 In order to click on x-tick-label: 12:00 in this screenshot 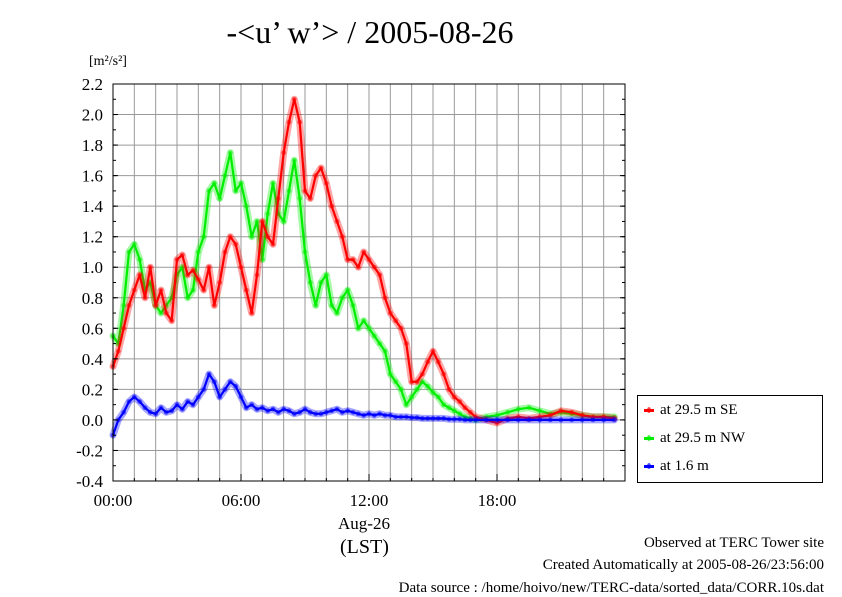, I will do `click(369, 500)`.